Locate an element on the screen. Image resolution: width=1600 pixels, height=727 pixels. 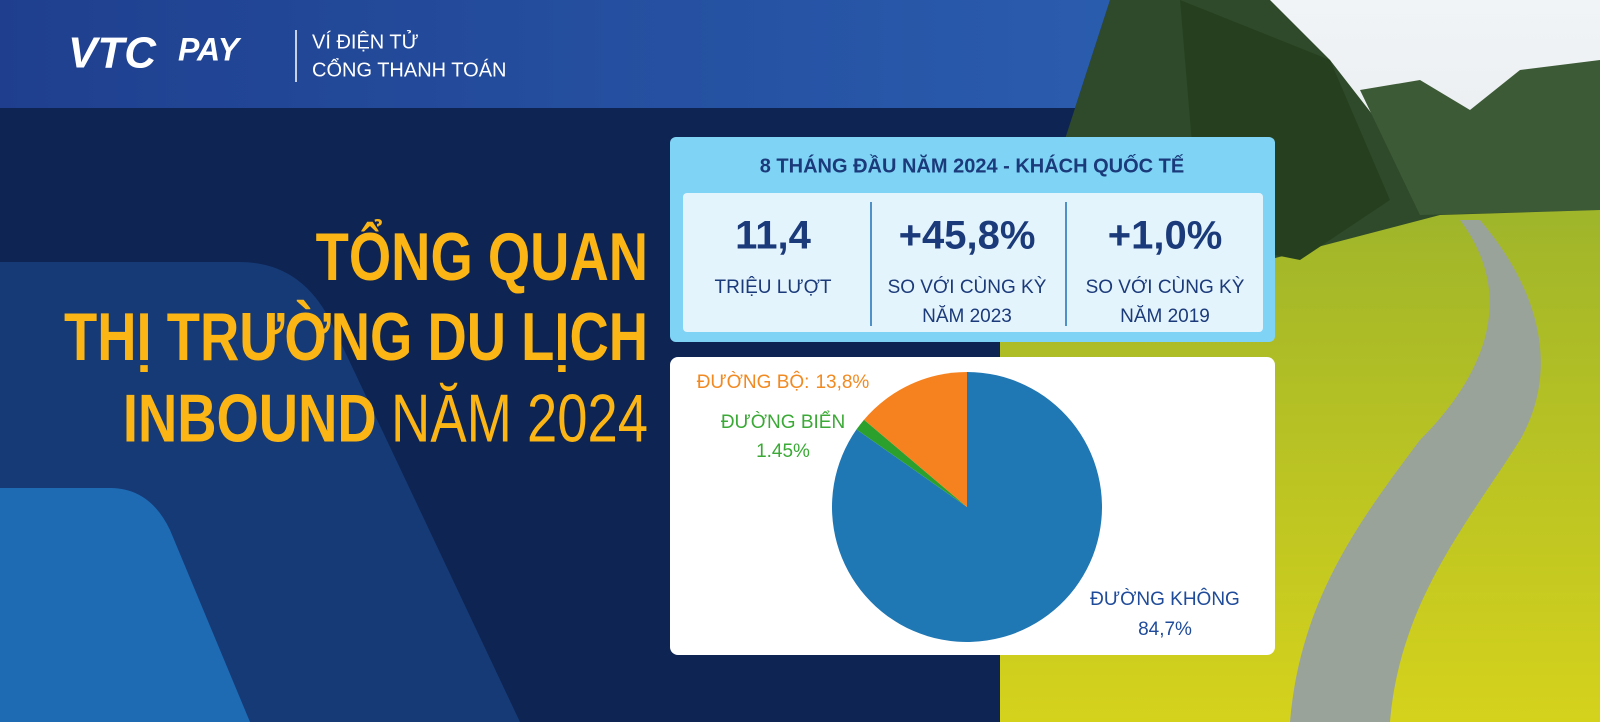
stats-panel is located at coordinates (973, 262).